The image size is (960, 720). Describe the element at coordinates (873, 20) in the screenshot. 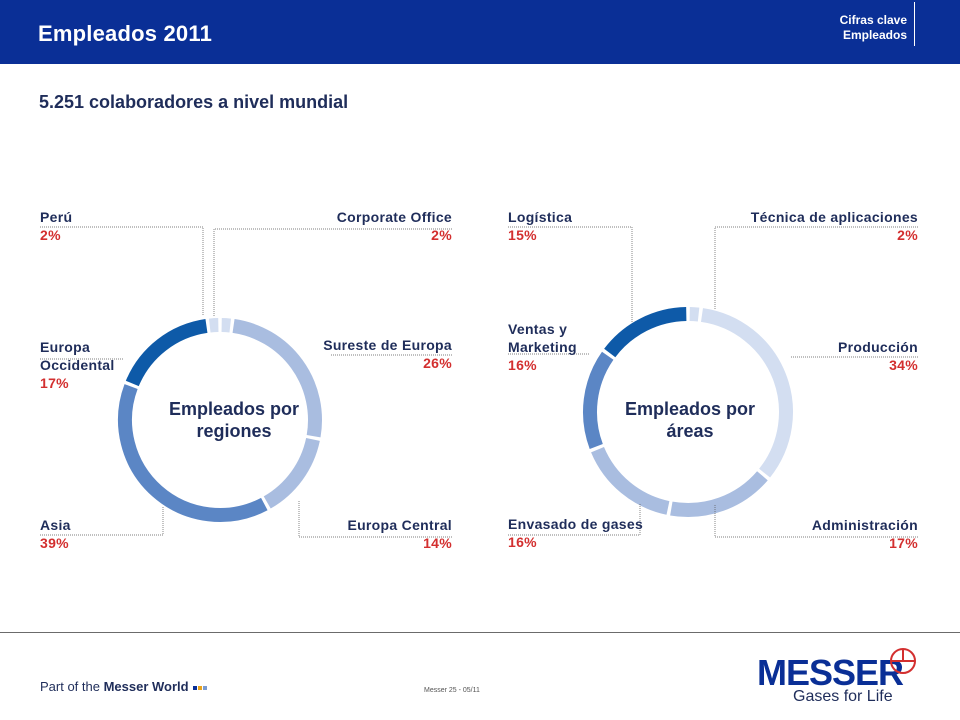

I see `section-tag-line1: Cifras clave` at that location.